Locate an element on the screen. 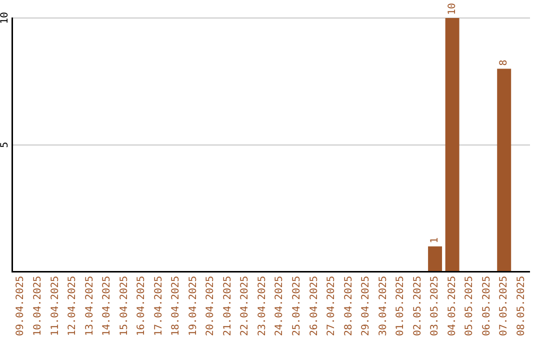 The height and width of the screenshot is (340, 540). x-tick-label: 24.04.2025 is located at coordinates (280, 306).